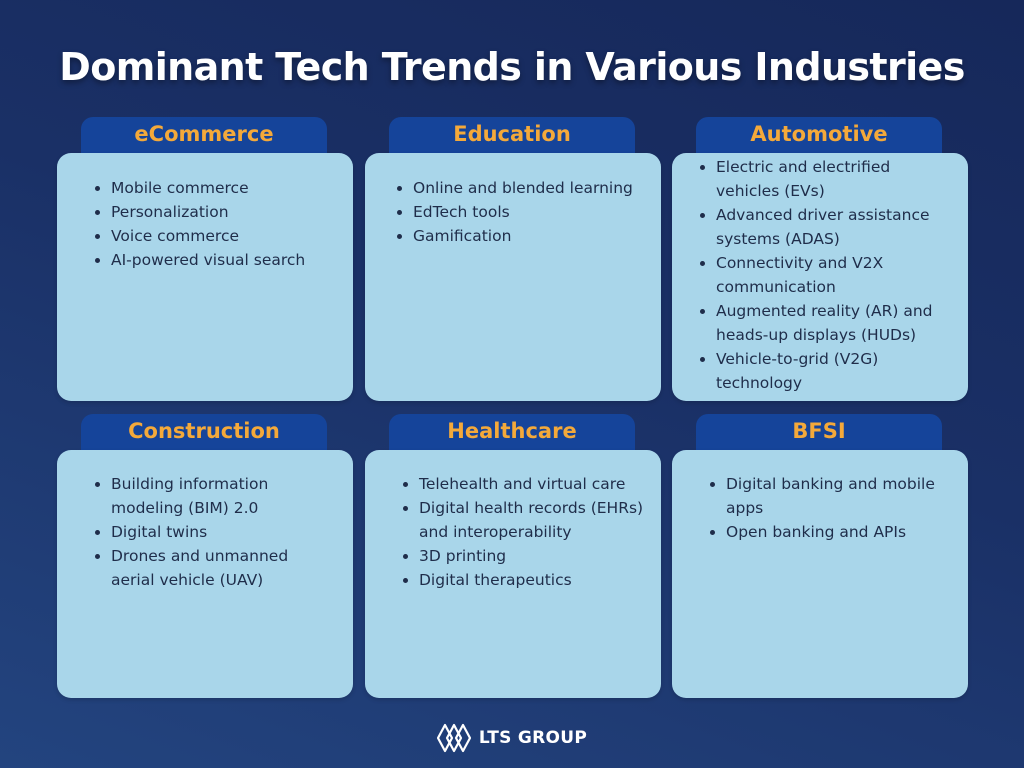  Describe the element at coordinates (453, 738) in the screenshot. I see `lts-logo-icon` at that location.